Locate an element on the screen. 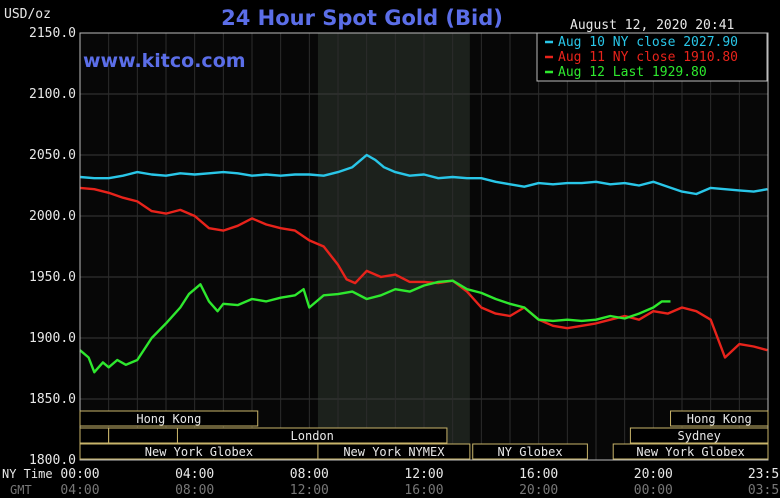 This screenshot has width=780, height=498. market-session-label: Sydney is located at coordinates (699, 436).